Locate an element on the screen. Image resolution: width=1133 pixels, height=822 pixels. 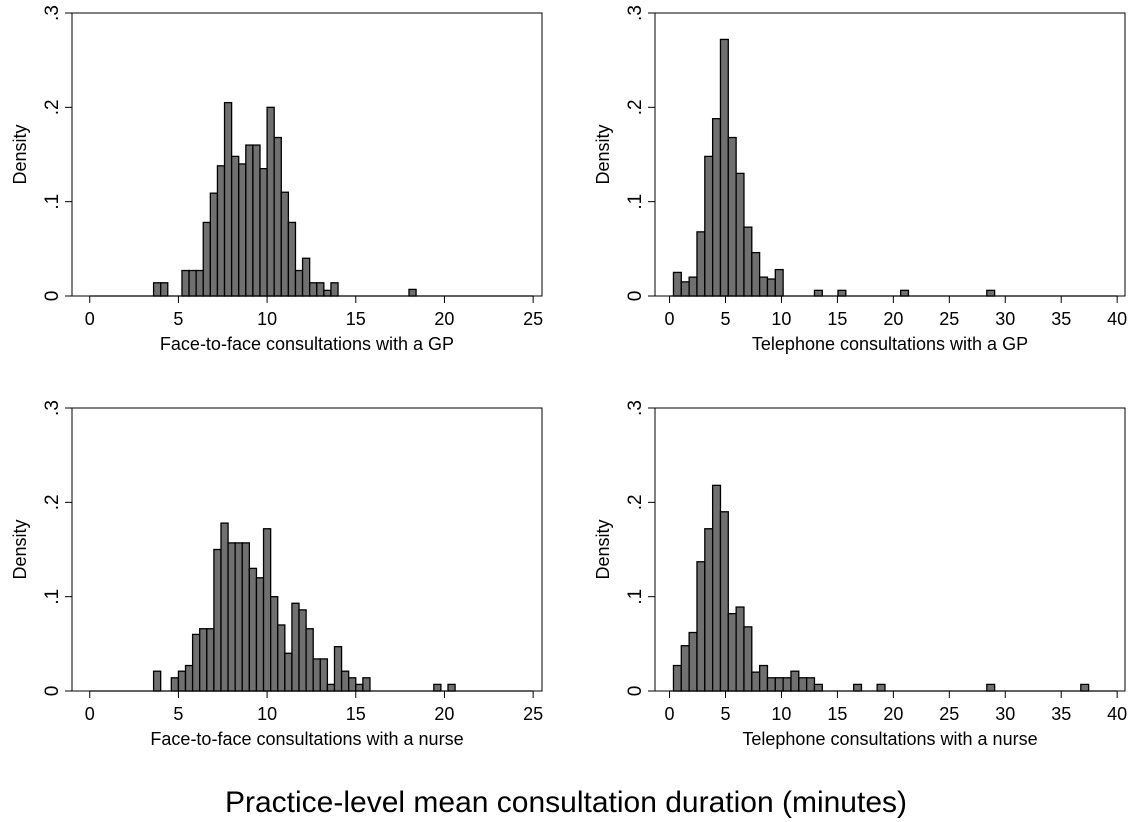
panel-2-xtick-label-7: 30 is located at coordinates (1005, 319).